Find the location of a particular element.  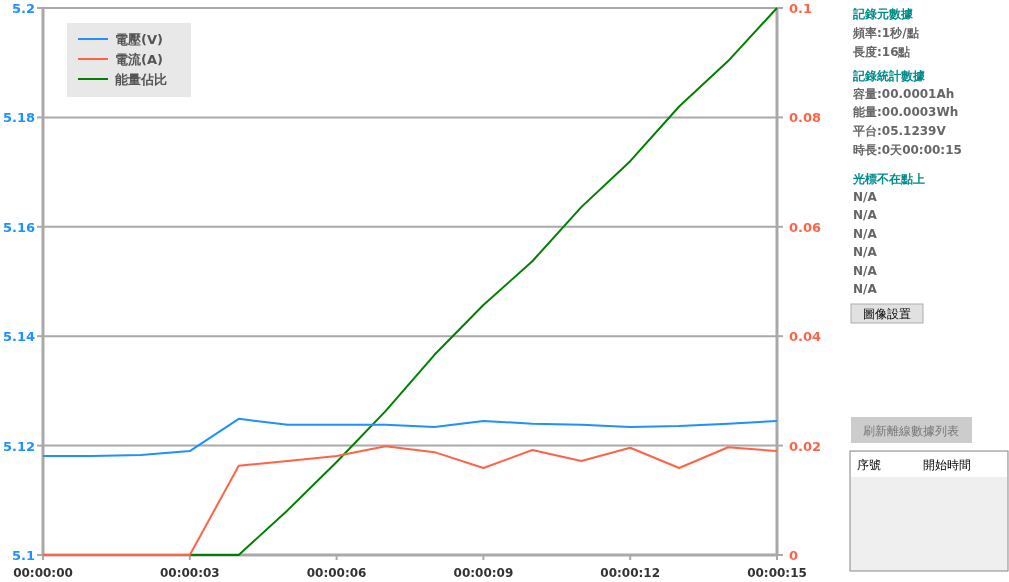

y-tick-label: 5.12 is located at coordinates (18, 446).